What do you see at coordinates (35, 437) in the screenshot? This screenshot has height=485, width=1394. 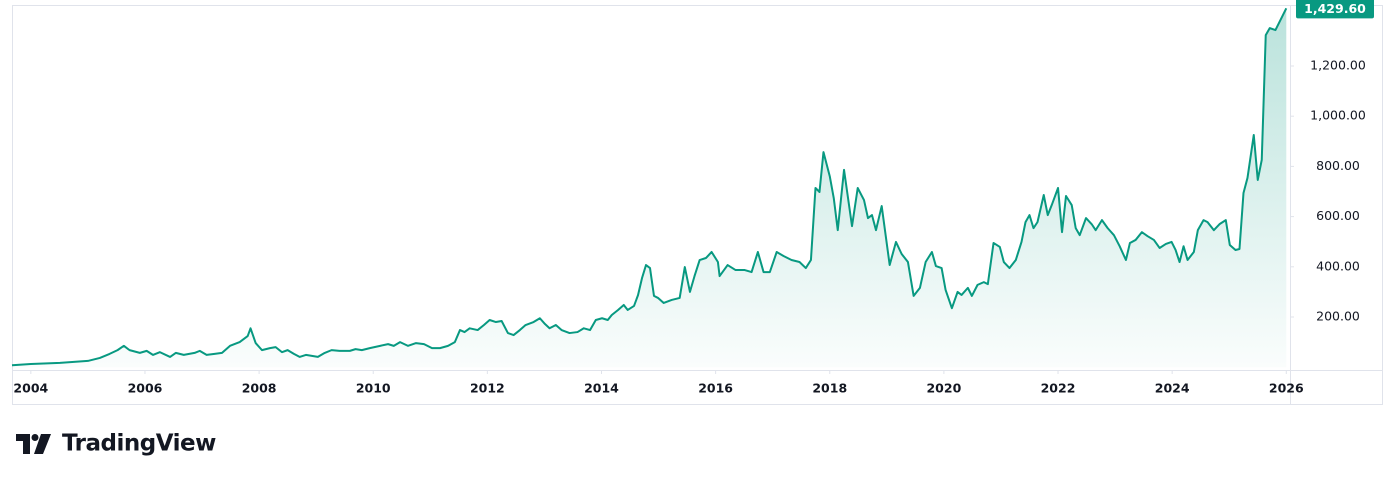 I see `logo-dot` at bounding box center [35, 437].